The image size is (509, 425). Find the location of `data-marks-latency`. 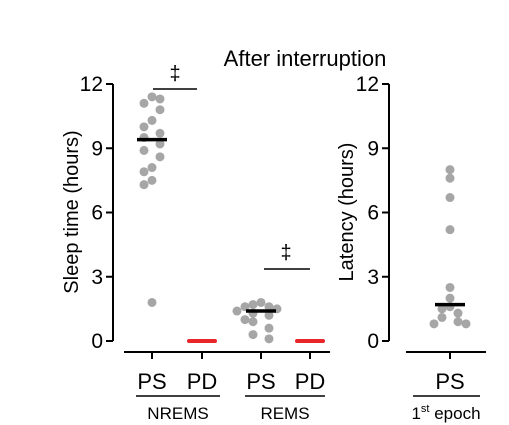

data-marks-latency is located at coordinates (450, 247).